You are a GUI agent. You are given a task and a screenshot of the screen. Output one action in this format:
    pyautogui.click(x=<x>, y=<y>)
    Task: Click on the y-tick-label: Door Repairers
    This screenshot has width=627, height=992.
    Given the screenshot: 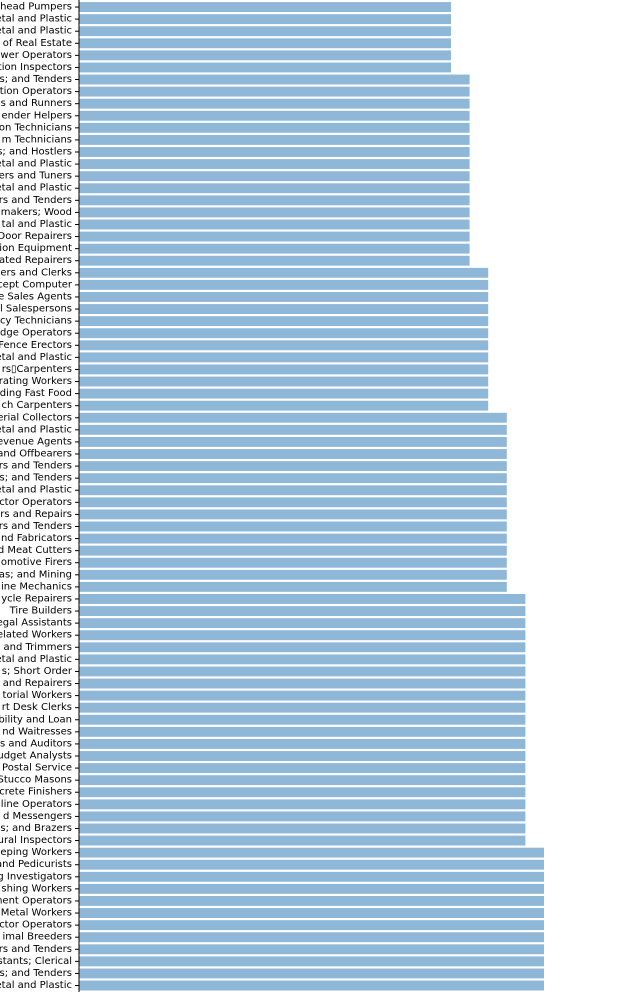 What is the action you would take?
    pyautogui.click(x=36, y=236)
    